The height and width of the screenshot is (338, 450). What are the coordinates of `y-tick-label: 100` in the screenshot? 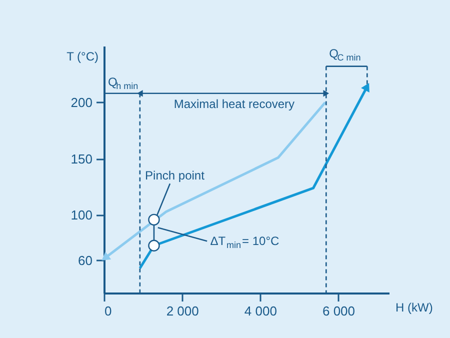 It's located at (81, 215).